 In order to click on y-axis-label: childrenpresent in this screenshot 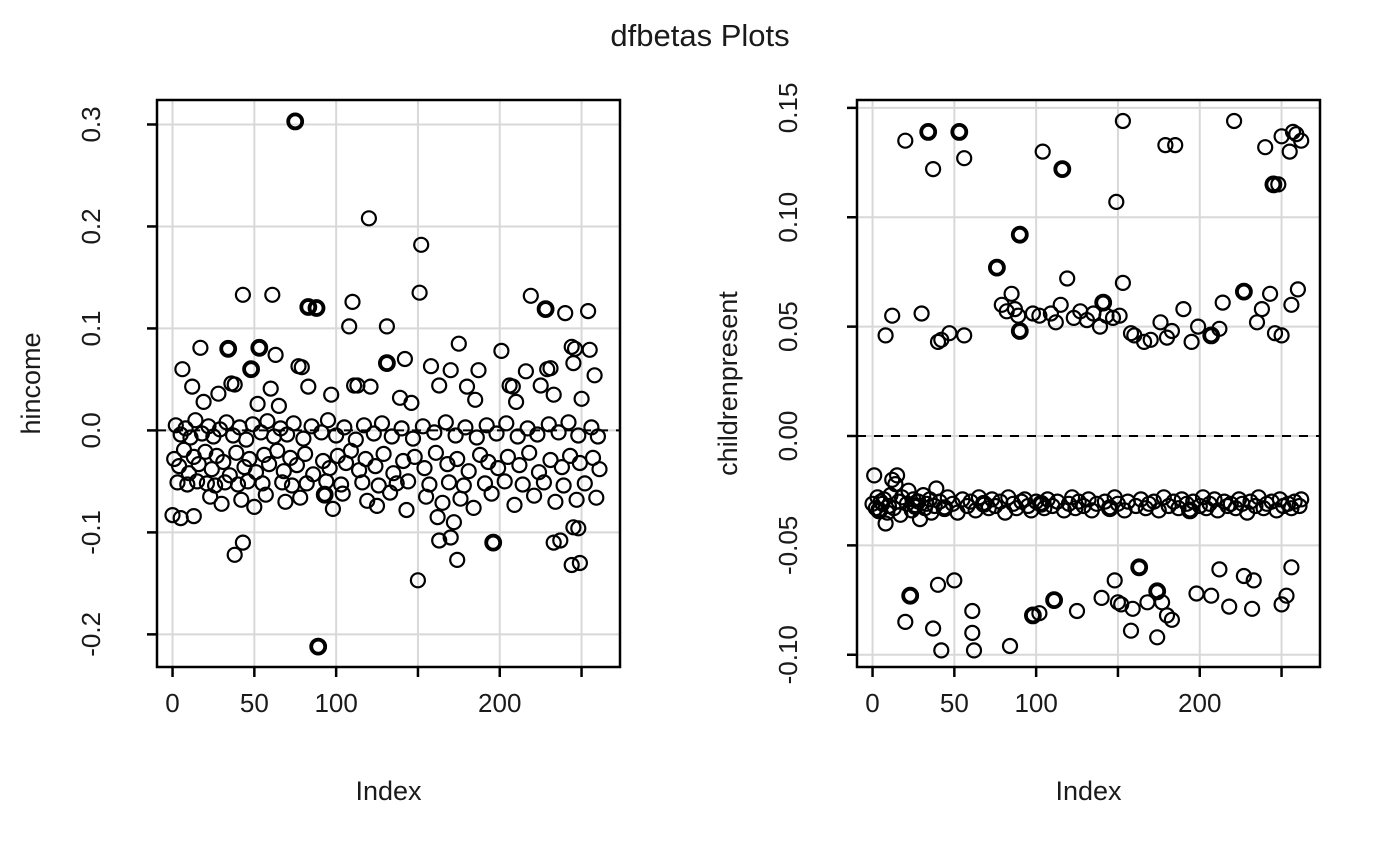, I will do `click(728, 383)`.